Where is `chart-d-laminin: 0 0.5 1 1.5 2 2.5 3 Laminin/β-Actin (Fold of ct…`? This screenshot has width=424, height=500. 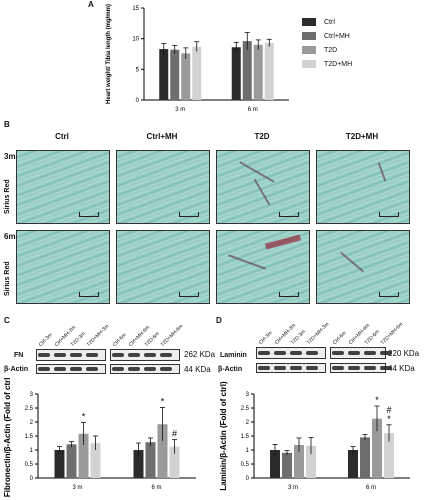
chart-d-laminin: 0 0.5 1 1.5 2 2.5 3 Laminin/β-Actin (Fold of ct… is located at coordinates (314, 436).